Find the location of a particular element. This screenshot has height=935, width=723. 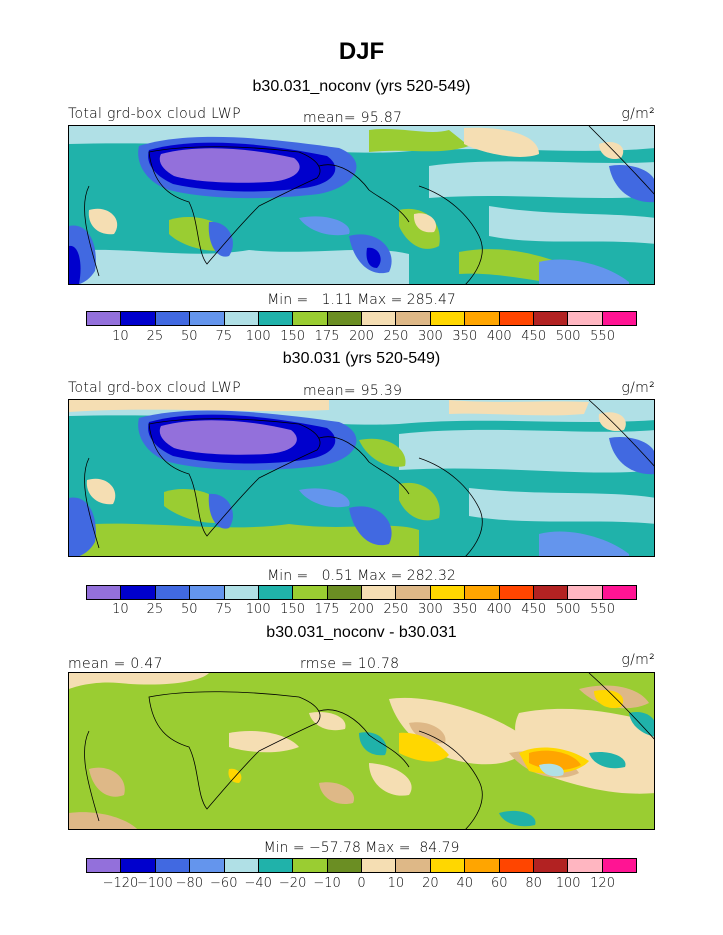

panel3-colorbar-labels: −120 −100 −80 −60 −40 −20 −10 0 10 20 40 60 80 100 120 is located at coordinates (361, 884).